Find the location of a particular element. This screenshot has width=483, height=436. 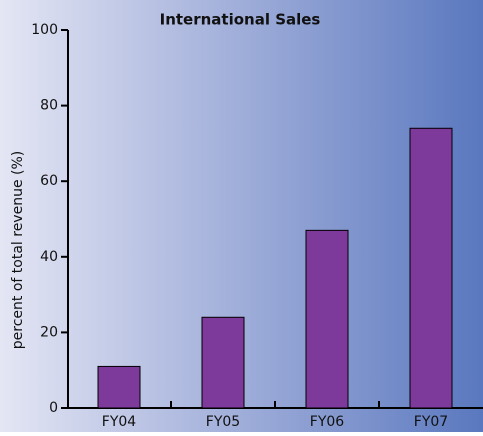

chart-title: International Sales is located at coordinates (240, 20).